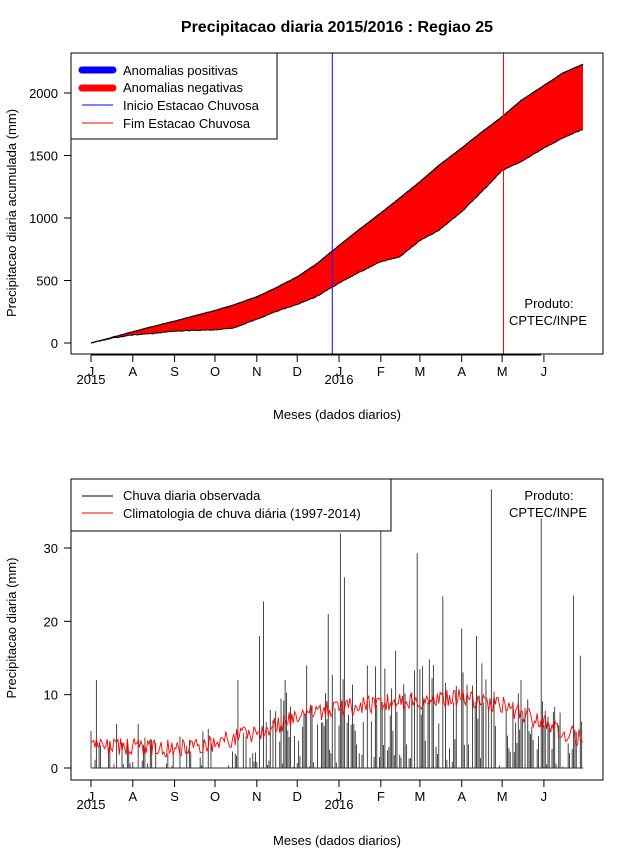 Image resolution: width=640 pixels, height=855 pixels. I want to click on produto-org-2: CPTEC/INPE, so click(548, 512).